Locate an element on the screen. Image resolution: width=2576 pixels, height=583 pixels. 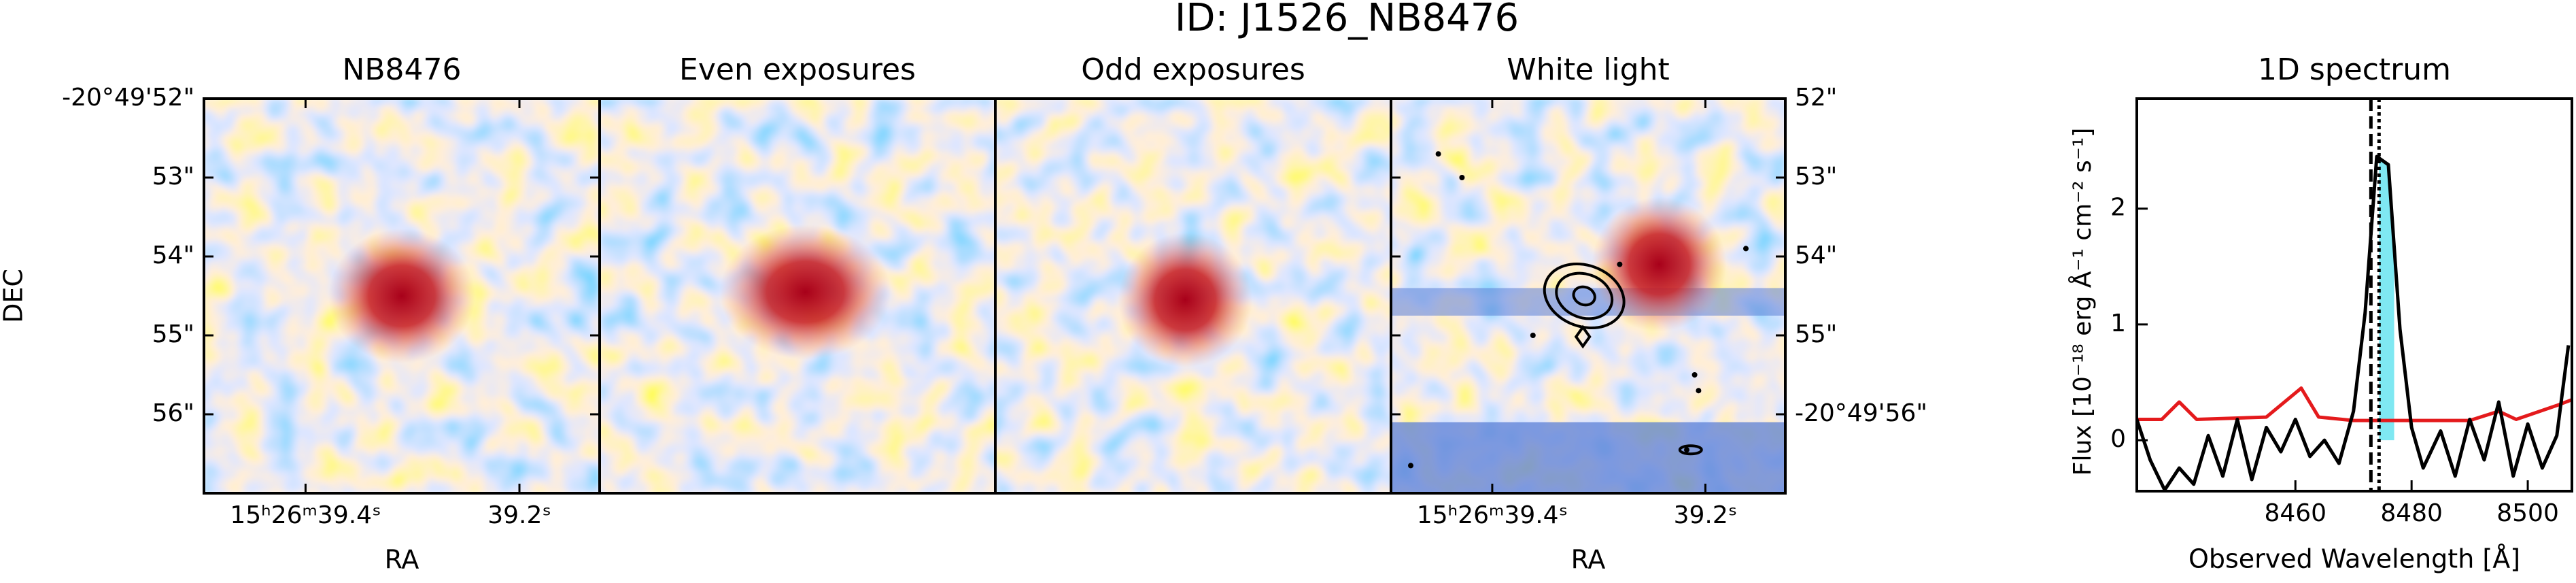
y-tick-label: 2 is located at coordinates (2118, 208).